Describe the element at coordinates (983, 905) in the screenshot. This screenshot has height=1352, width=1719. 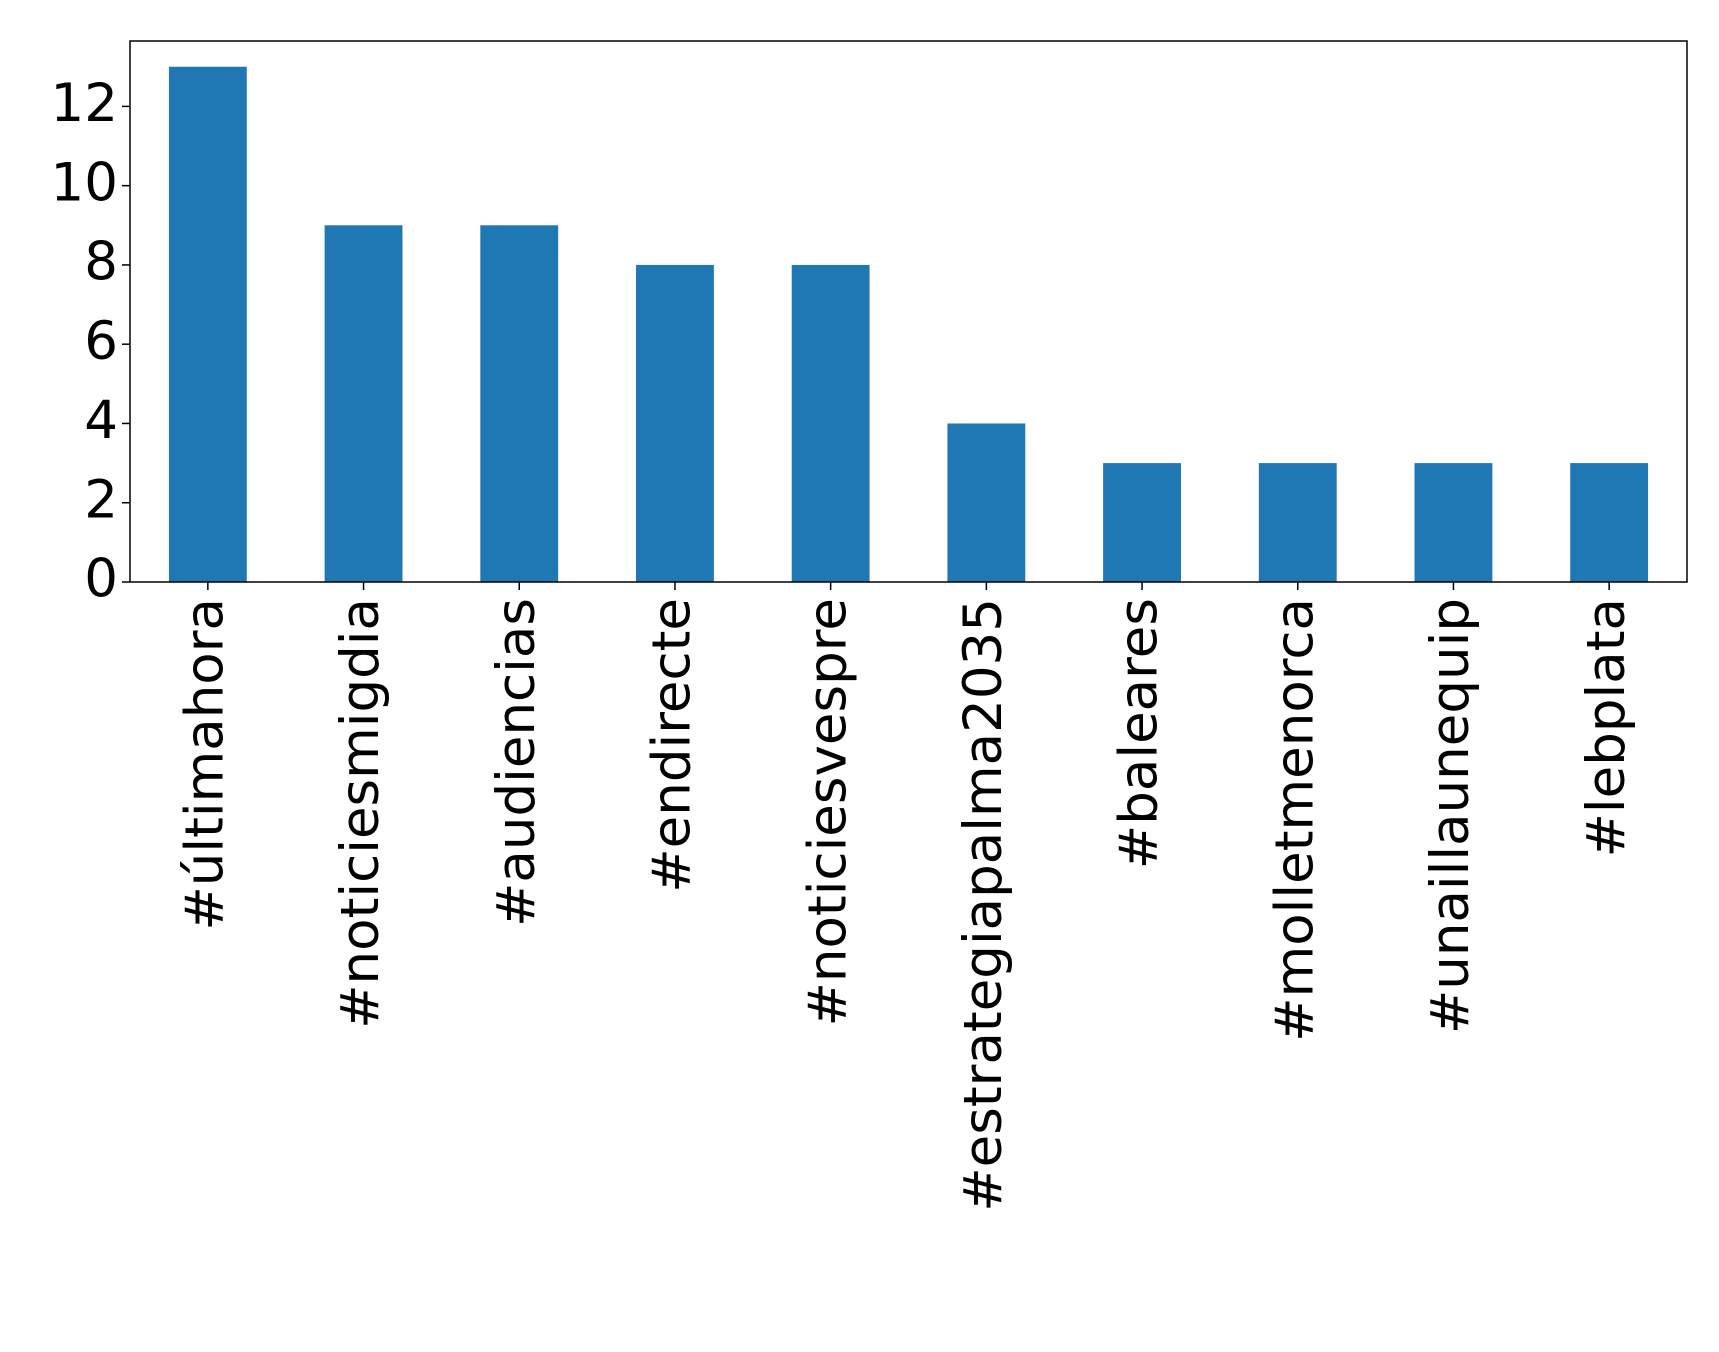
I see `x-tick-label: #estrategiapalma2035` at that location.